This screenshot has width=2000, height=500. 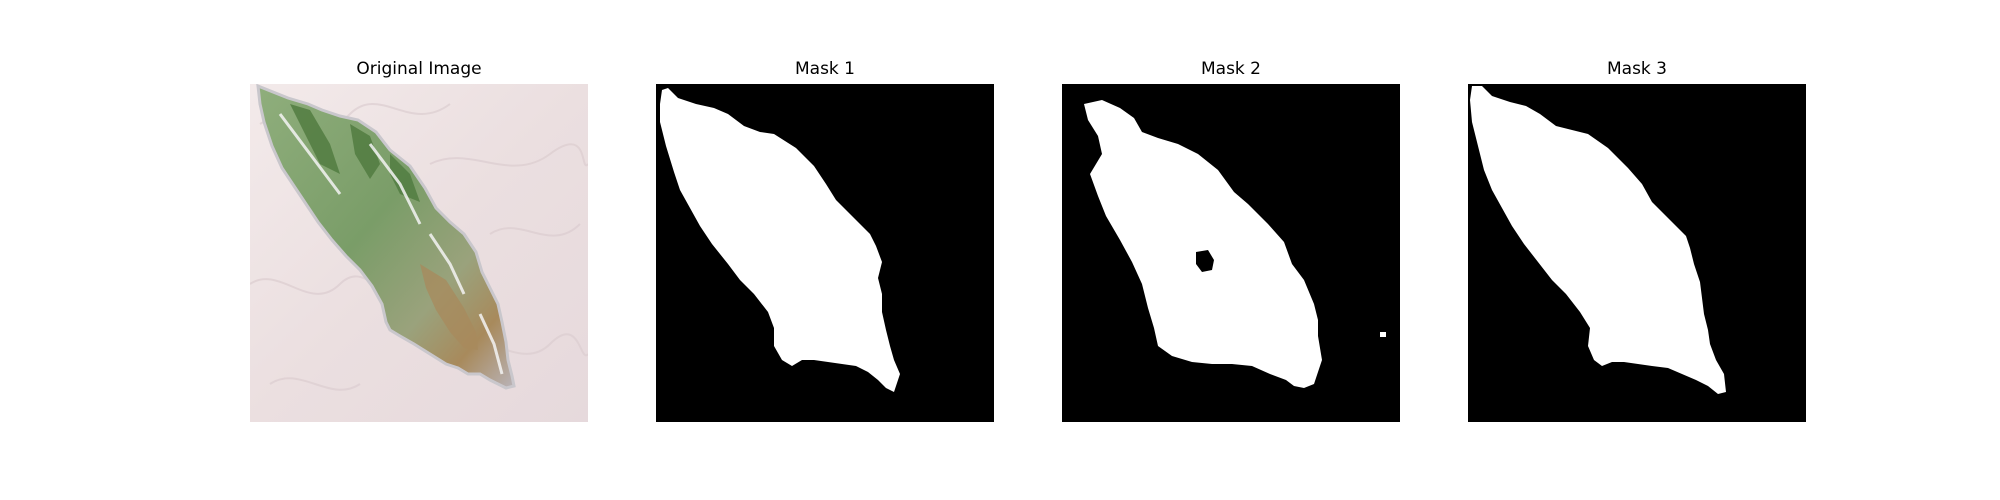 I want to click on mask-2-region, so click(x=1203, y=244).